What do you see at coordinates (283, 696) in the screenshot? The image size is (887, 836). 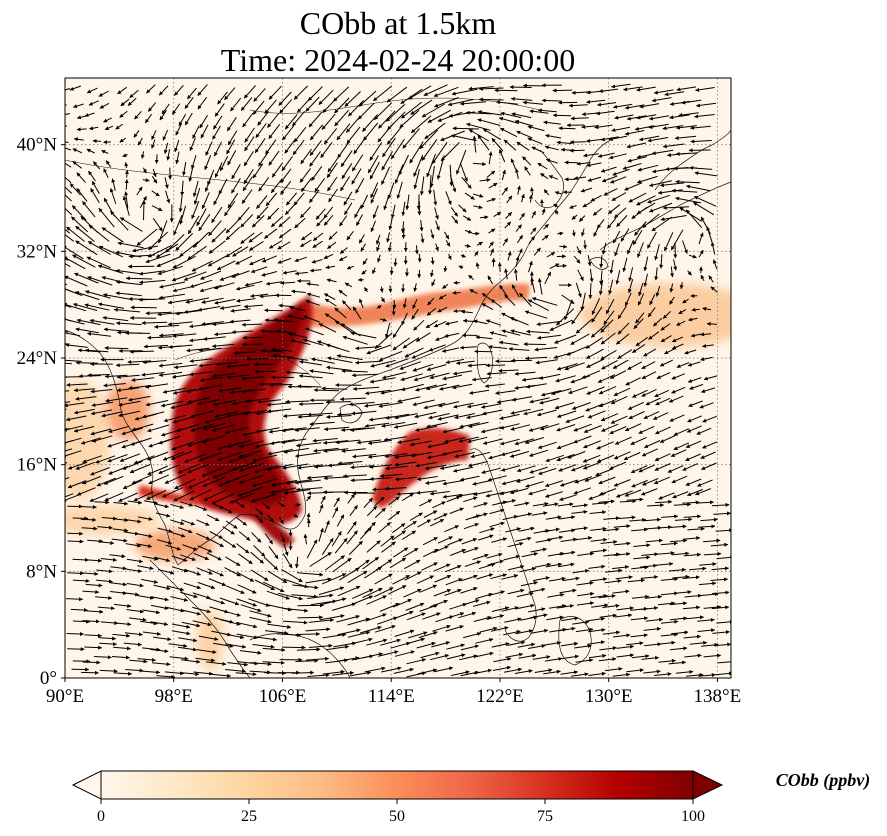 I see `x-tick-label: 106°E` at bounding box center [283, 696].